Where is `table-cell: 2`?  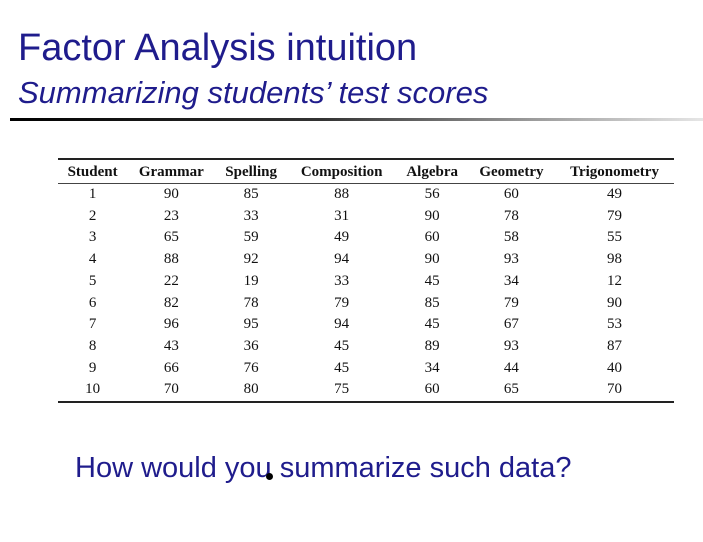
table-cell: 2 is located at coordinates (92, 215).